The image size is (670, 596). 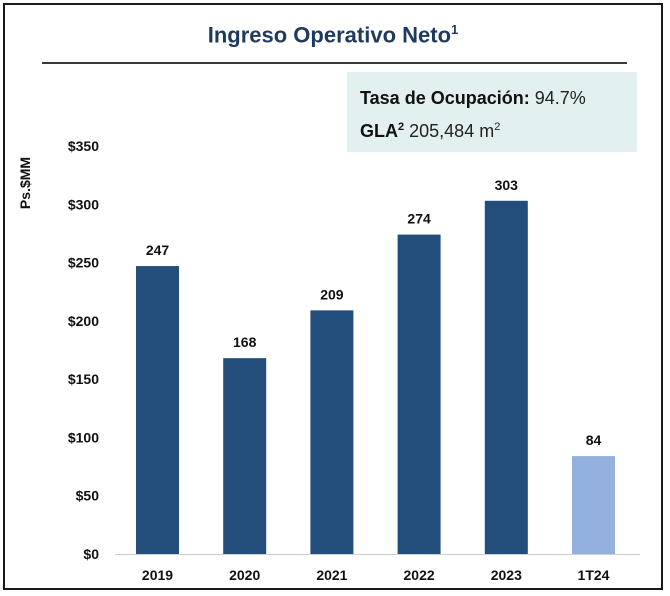 What do you see at coordinates (332, 432) in the screenshot?
I see `bar-2021` at bounding box center [332, 432].